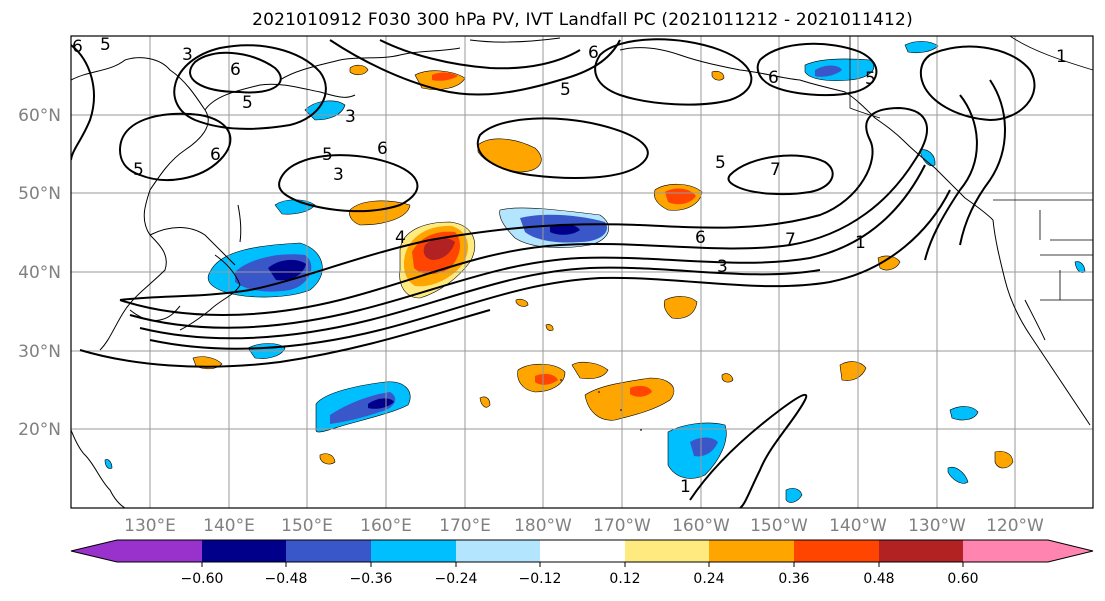  I want to click on colorbar-tick-label: −0.48, so click(286, 579).